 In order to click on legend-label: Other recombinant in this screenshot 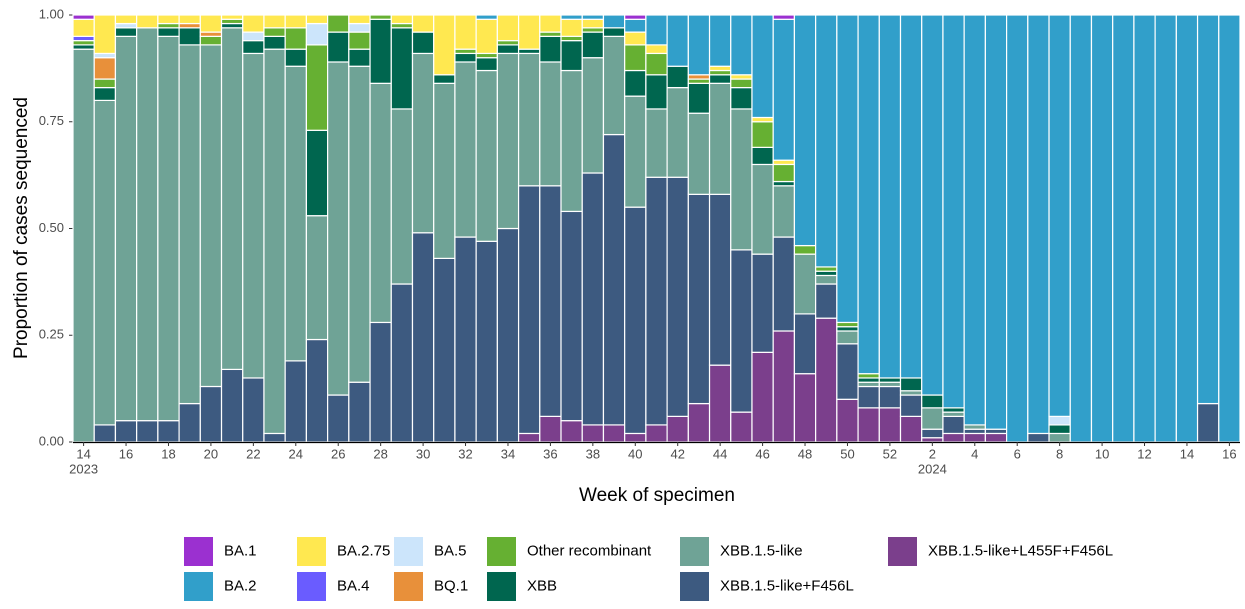, I will do `click(589, 550)`.